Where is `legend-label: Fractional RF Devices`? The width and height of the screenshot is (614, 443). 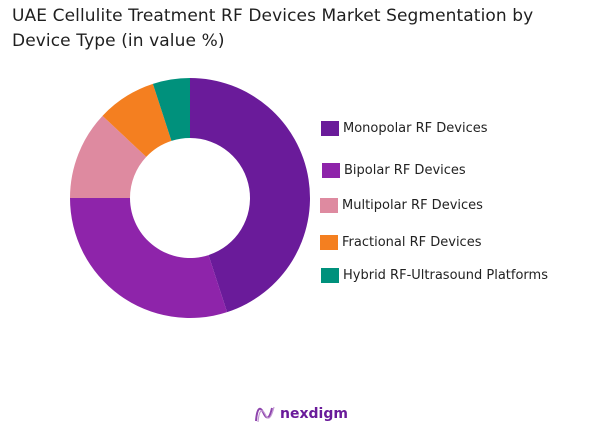
legend-label: Fractional RF Devices is located at coordinates (412, 242).